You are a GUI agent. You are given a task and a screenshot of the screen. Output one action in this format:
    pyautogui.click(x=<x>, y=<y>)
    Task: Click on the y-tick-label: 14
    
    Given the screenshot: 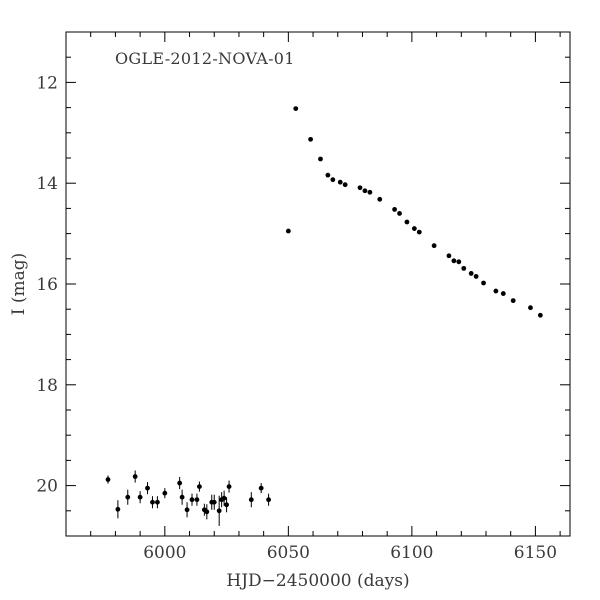 What is the action you would take?
    pyautogui.click(x=47, y=184)
    